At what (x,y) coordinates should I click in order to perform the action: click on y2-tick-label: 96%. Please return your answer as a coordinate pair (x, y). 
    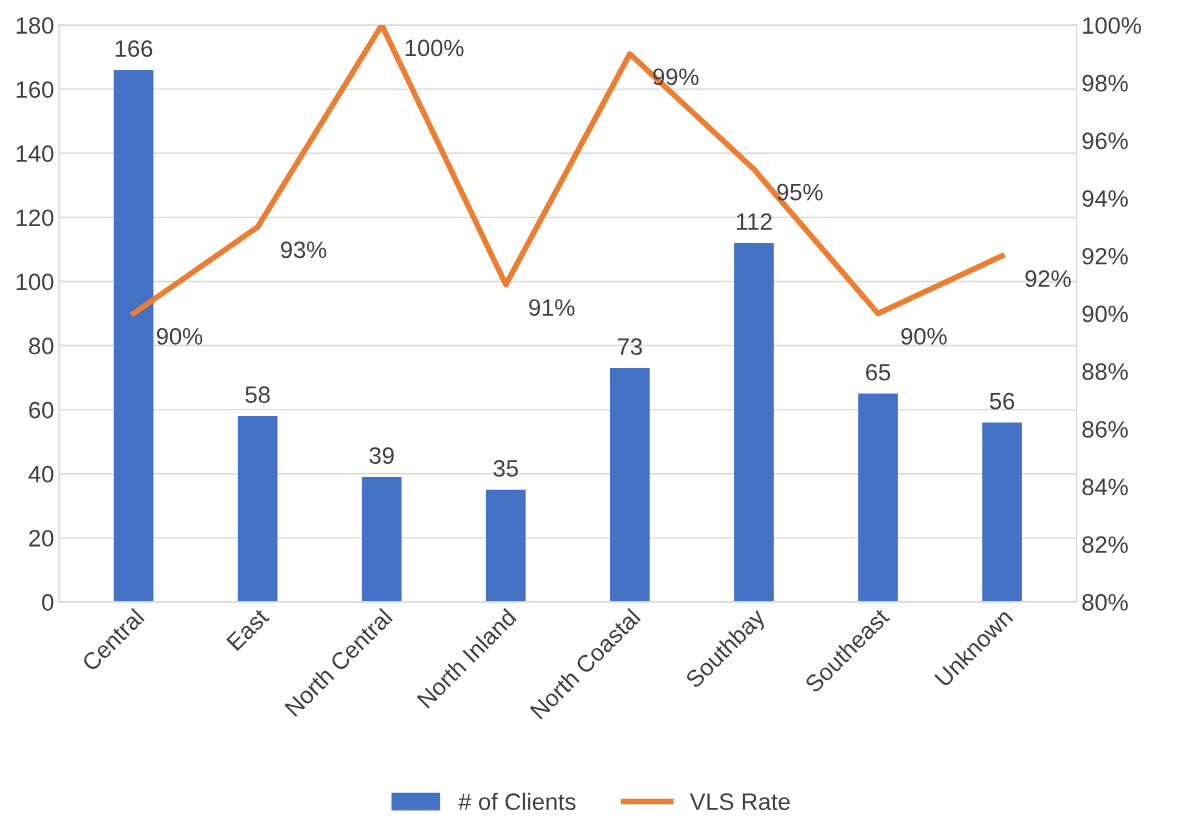
    Looking at the image, I should click on (1105, 141).